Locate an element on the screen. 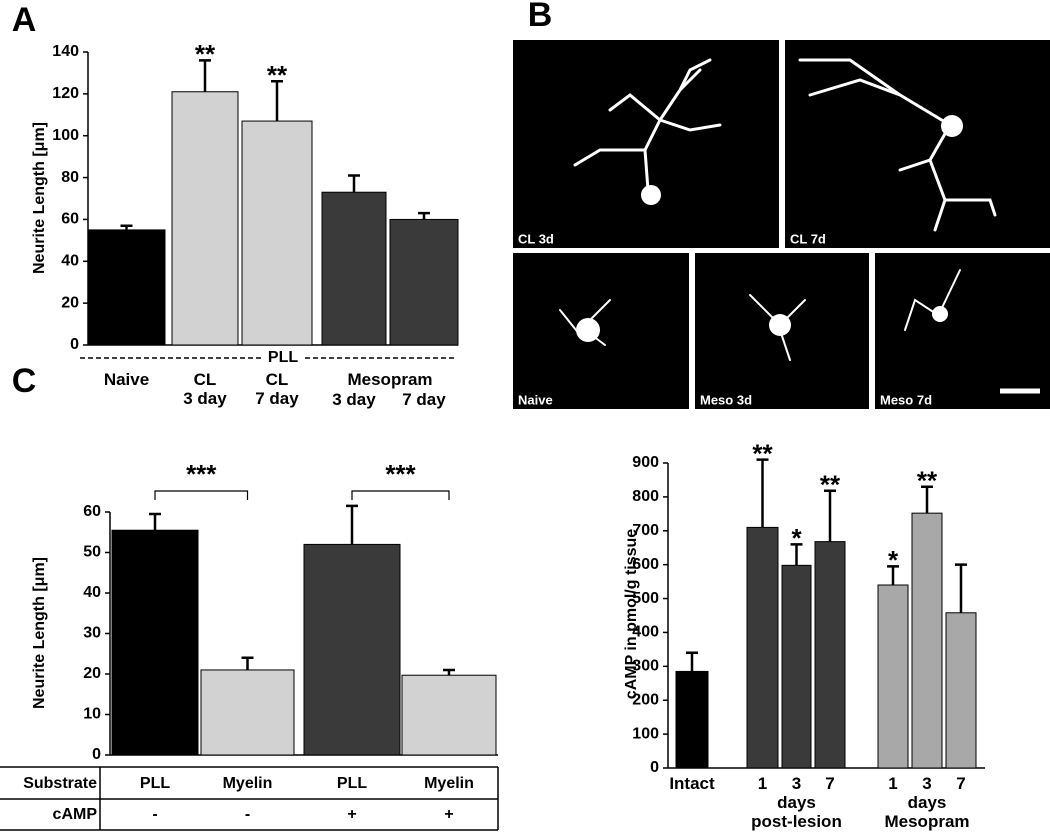 This screenshot has height=834, width=1050. y-tick-label: 900 is located at coordinates (645, 462).